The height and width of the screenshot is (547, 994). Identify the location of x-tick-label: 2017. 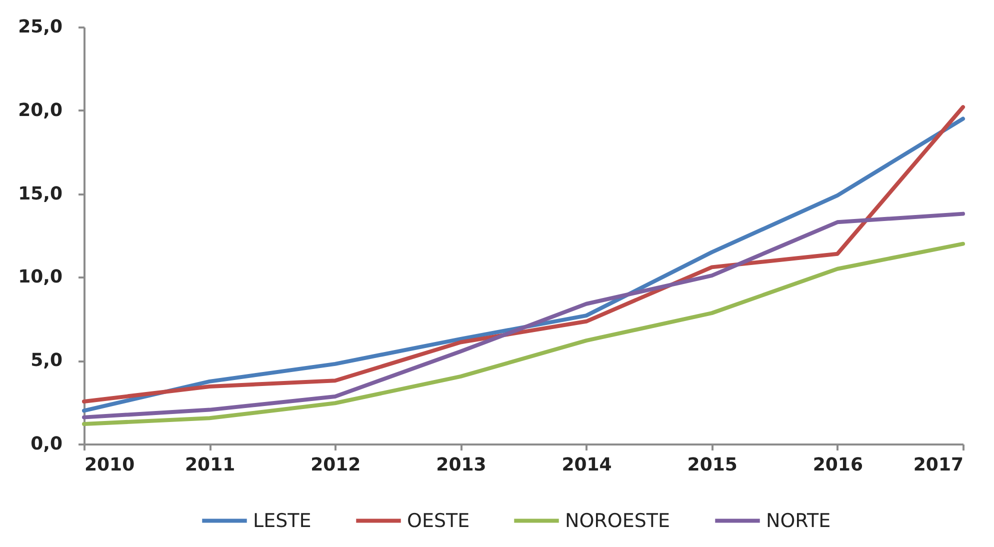
(938, 465).